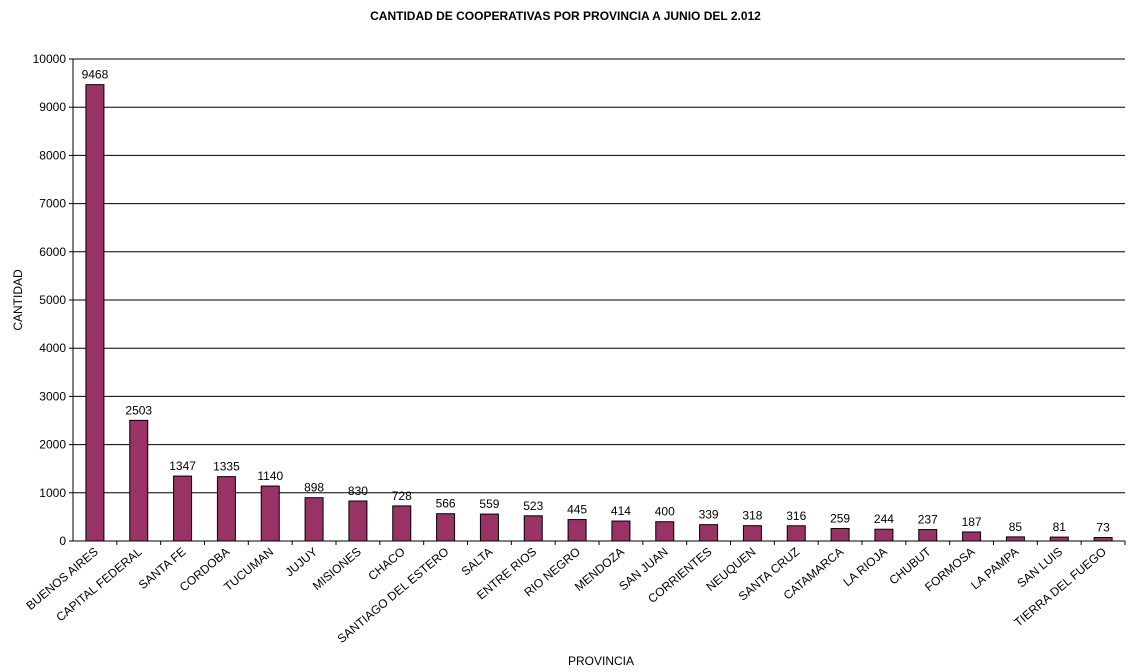 The image size is (1131, 672). What do you see at coordinates (386, 564) in the screenshot?
I see `x-tick-label: CHACO` at bounding box center [386, 564].